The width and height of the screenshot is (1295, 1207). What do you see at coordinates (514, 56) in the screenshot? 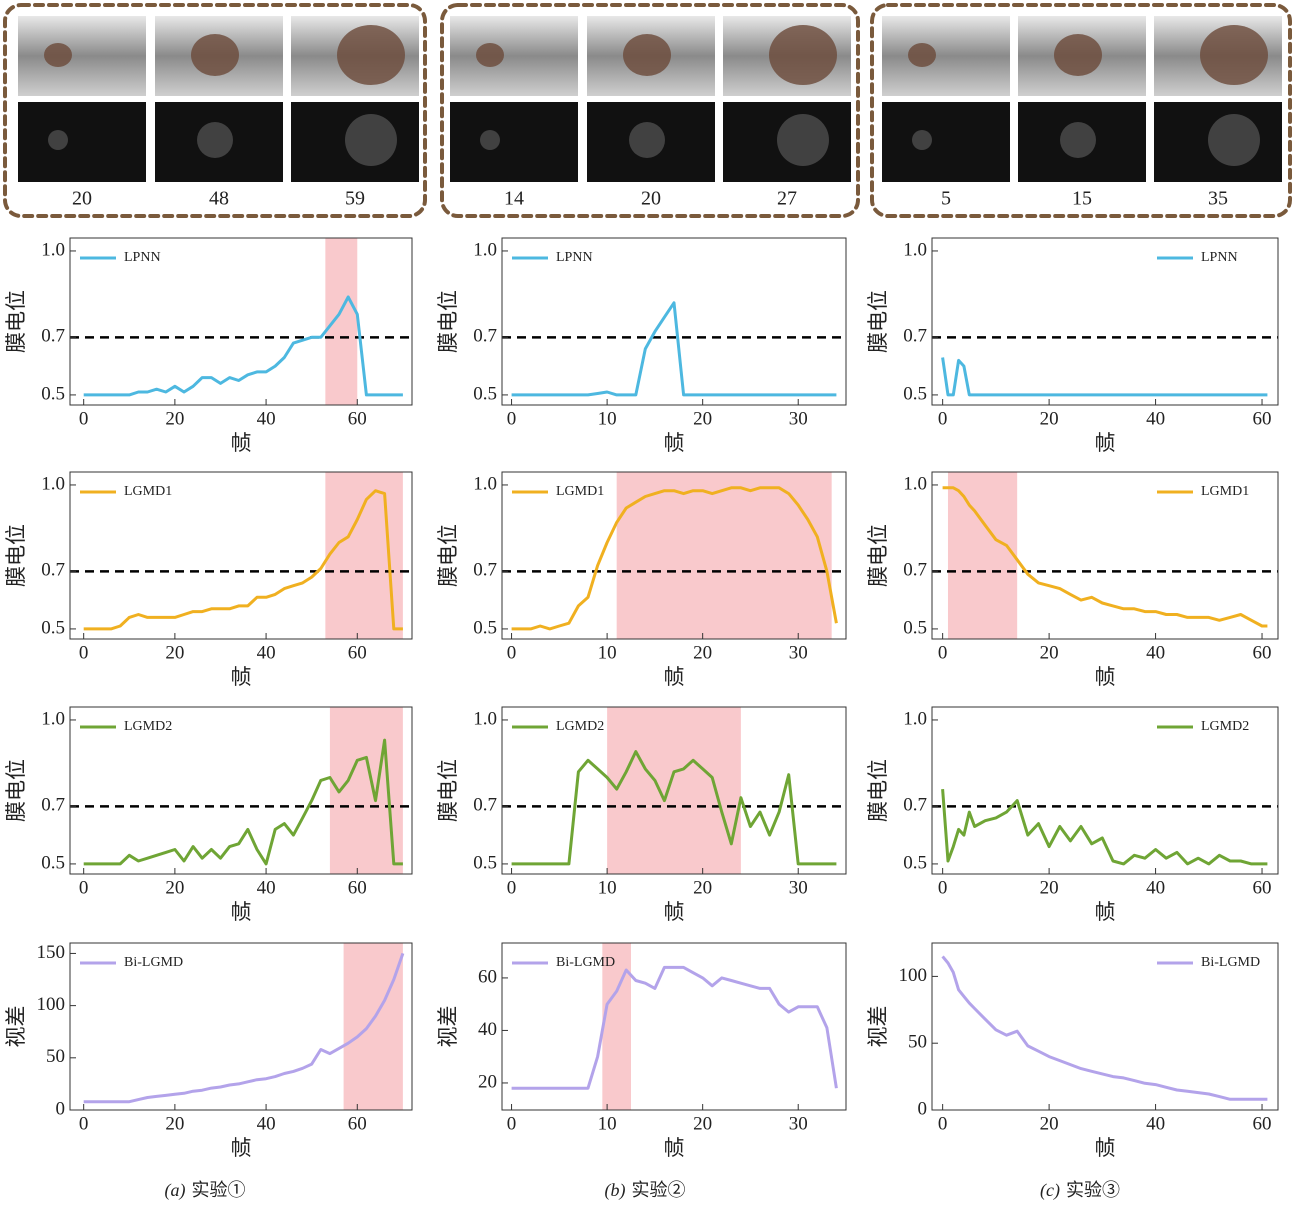
I see `camera-image` at bounding box center [514, 56].